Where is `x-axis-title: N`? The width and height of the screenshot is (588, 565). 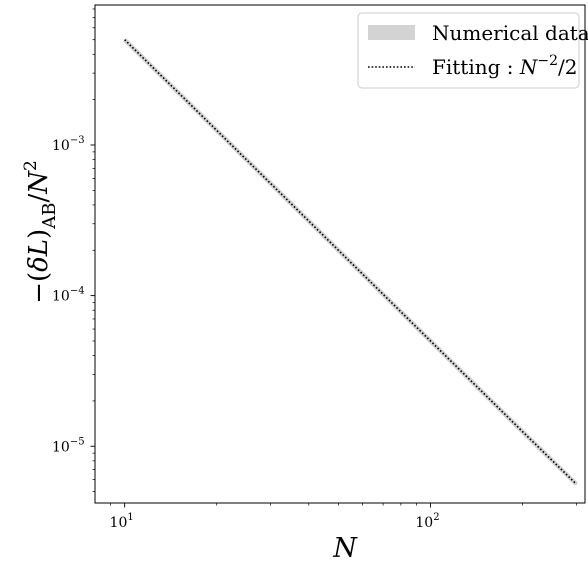
x-axis-title: N is located at coordinates (345, 548).